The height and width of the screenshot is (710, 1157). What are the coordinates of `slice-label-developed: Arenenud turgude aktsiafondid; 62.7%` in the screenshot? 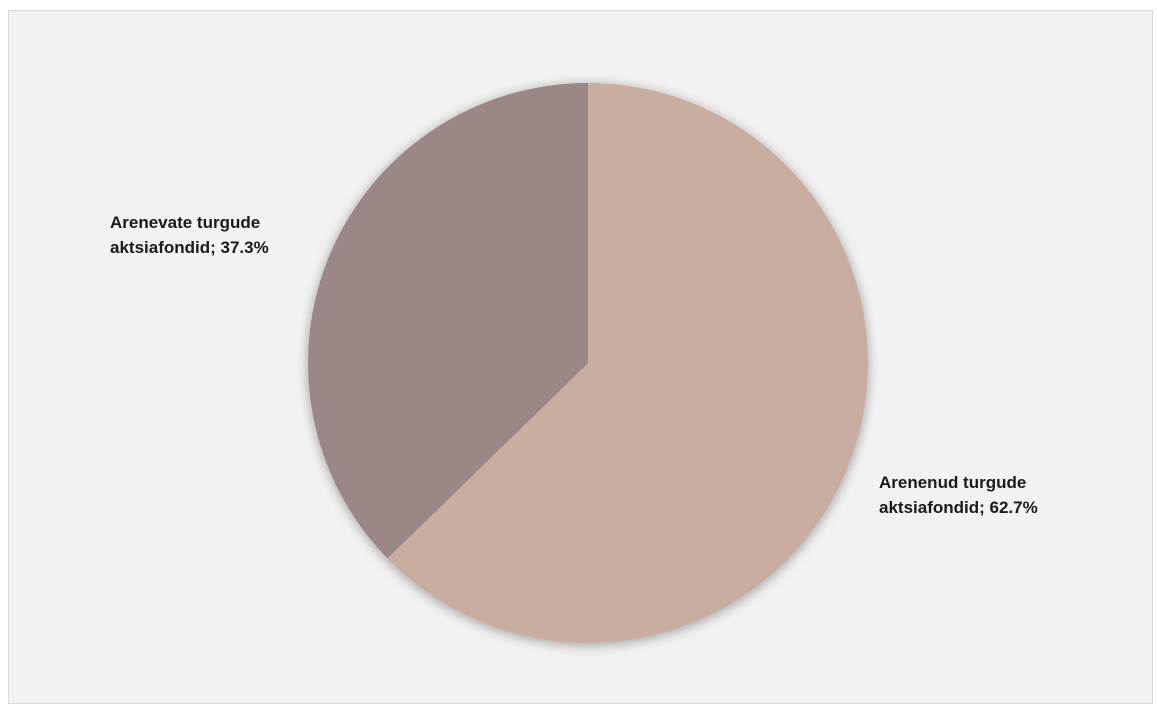 It's located at (958, 495).